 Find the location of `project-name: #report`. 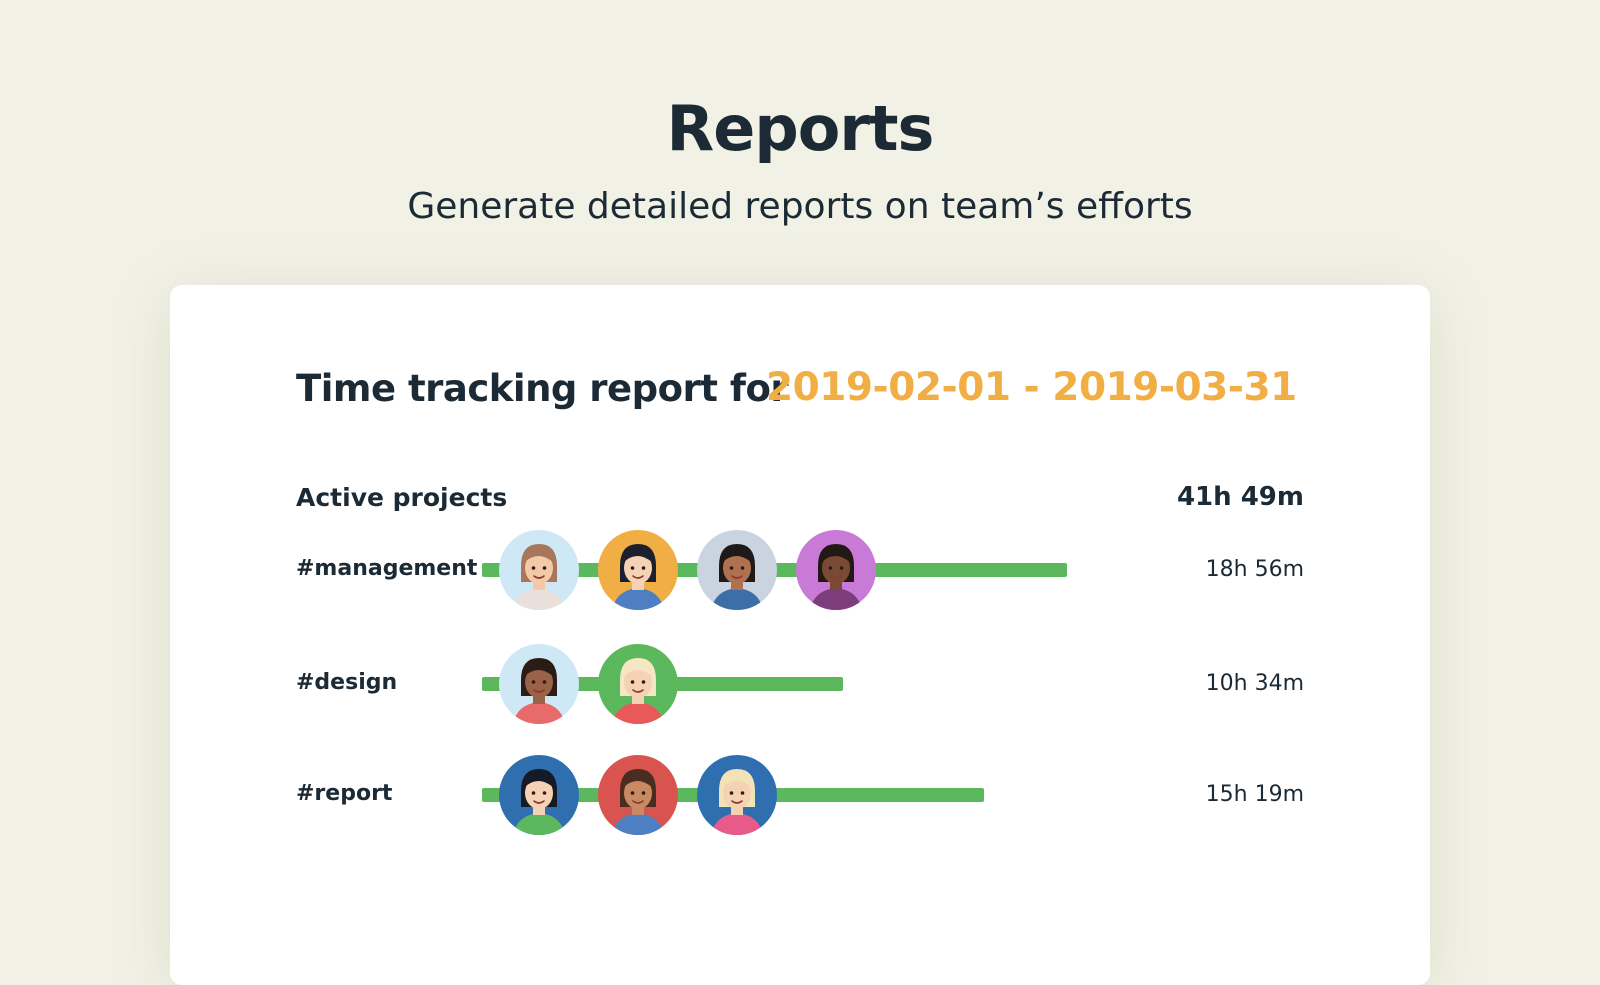

project-name: #report is located at coordinates (344, 793).